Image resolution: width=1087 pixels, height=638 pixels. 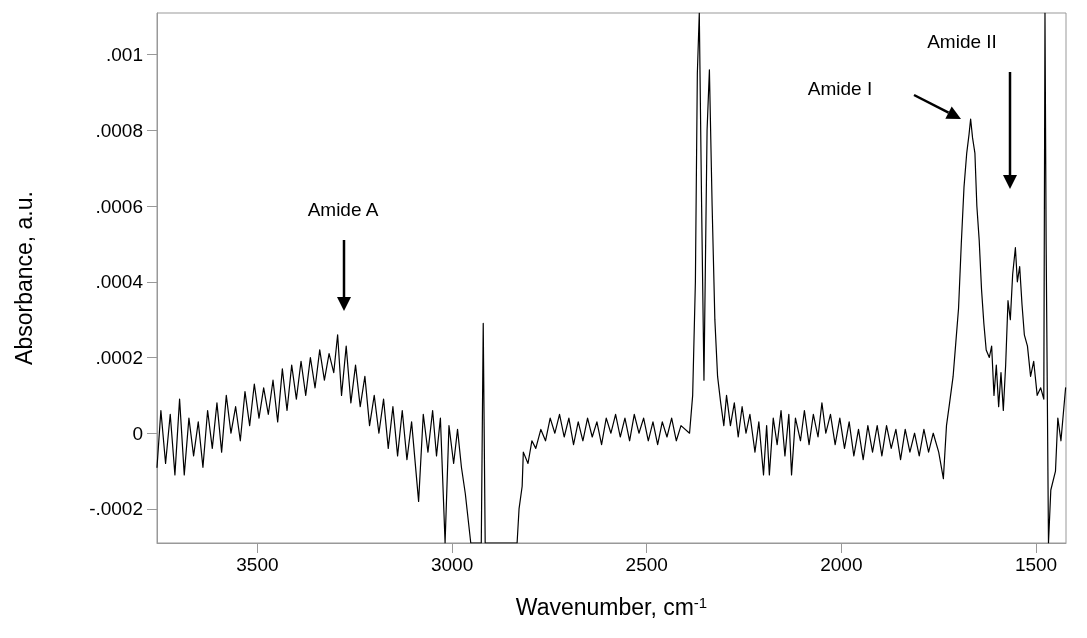 What do you see at coordinates (119, 130) in the screenshot?
I see `y-tick-label: .0008` at bounding box center [119, 130].